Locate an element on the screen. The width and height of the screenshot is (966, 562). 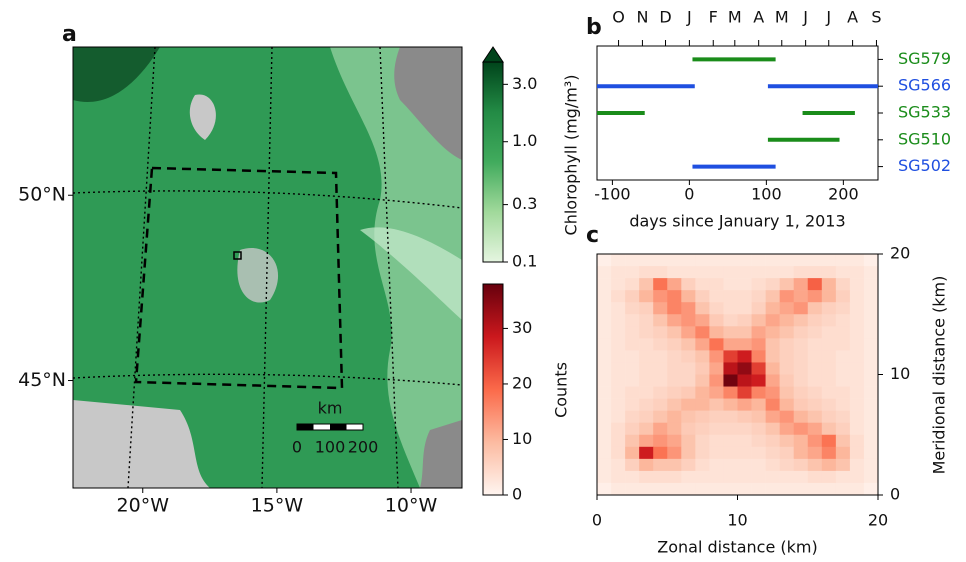
y-tick-label: 50°N is located at coordinates (42, 195).